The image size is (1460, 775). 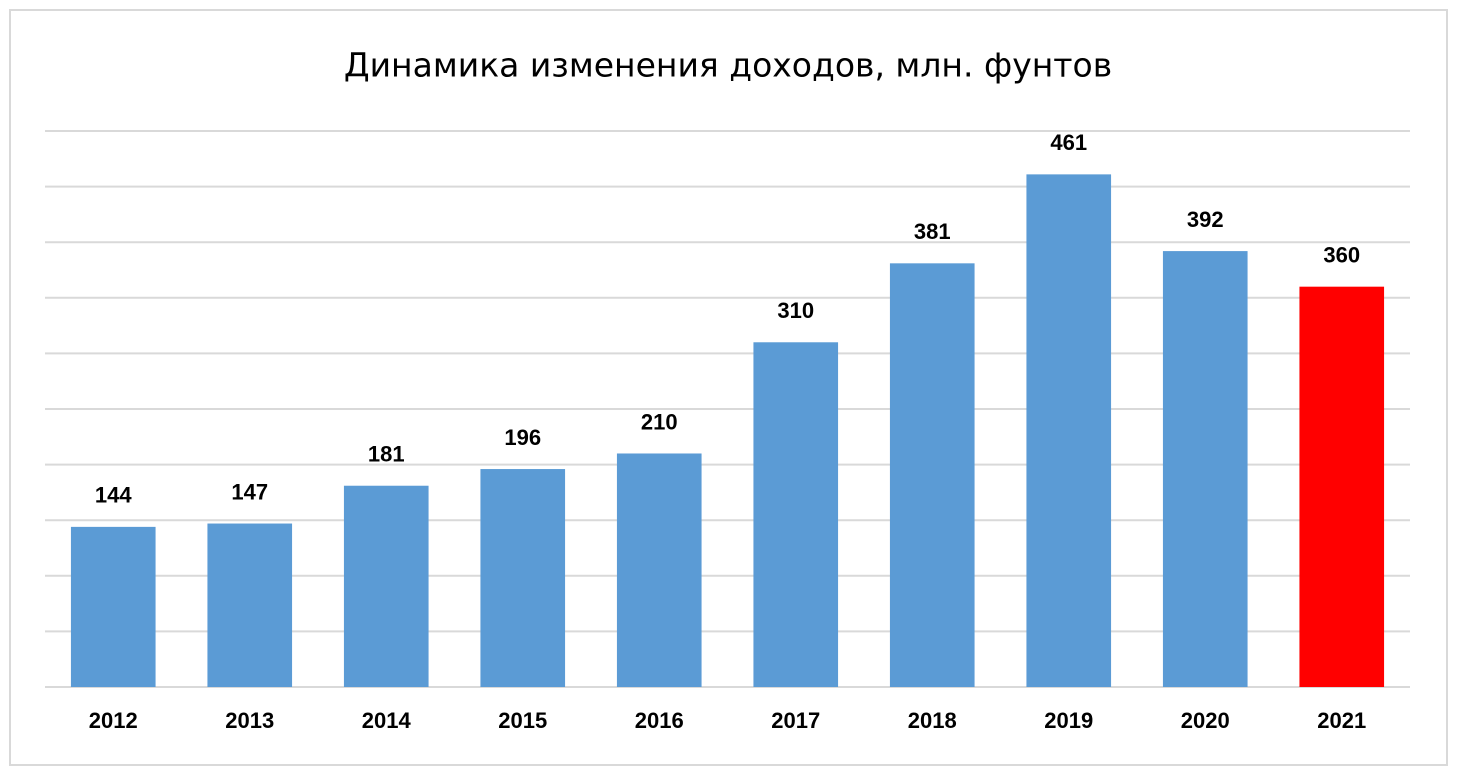 What do you see at coordinates (113, 495) in the screenshot?
I see `value-label: 144` at bounding box center [113, 495].